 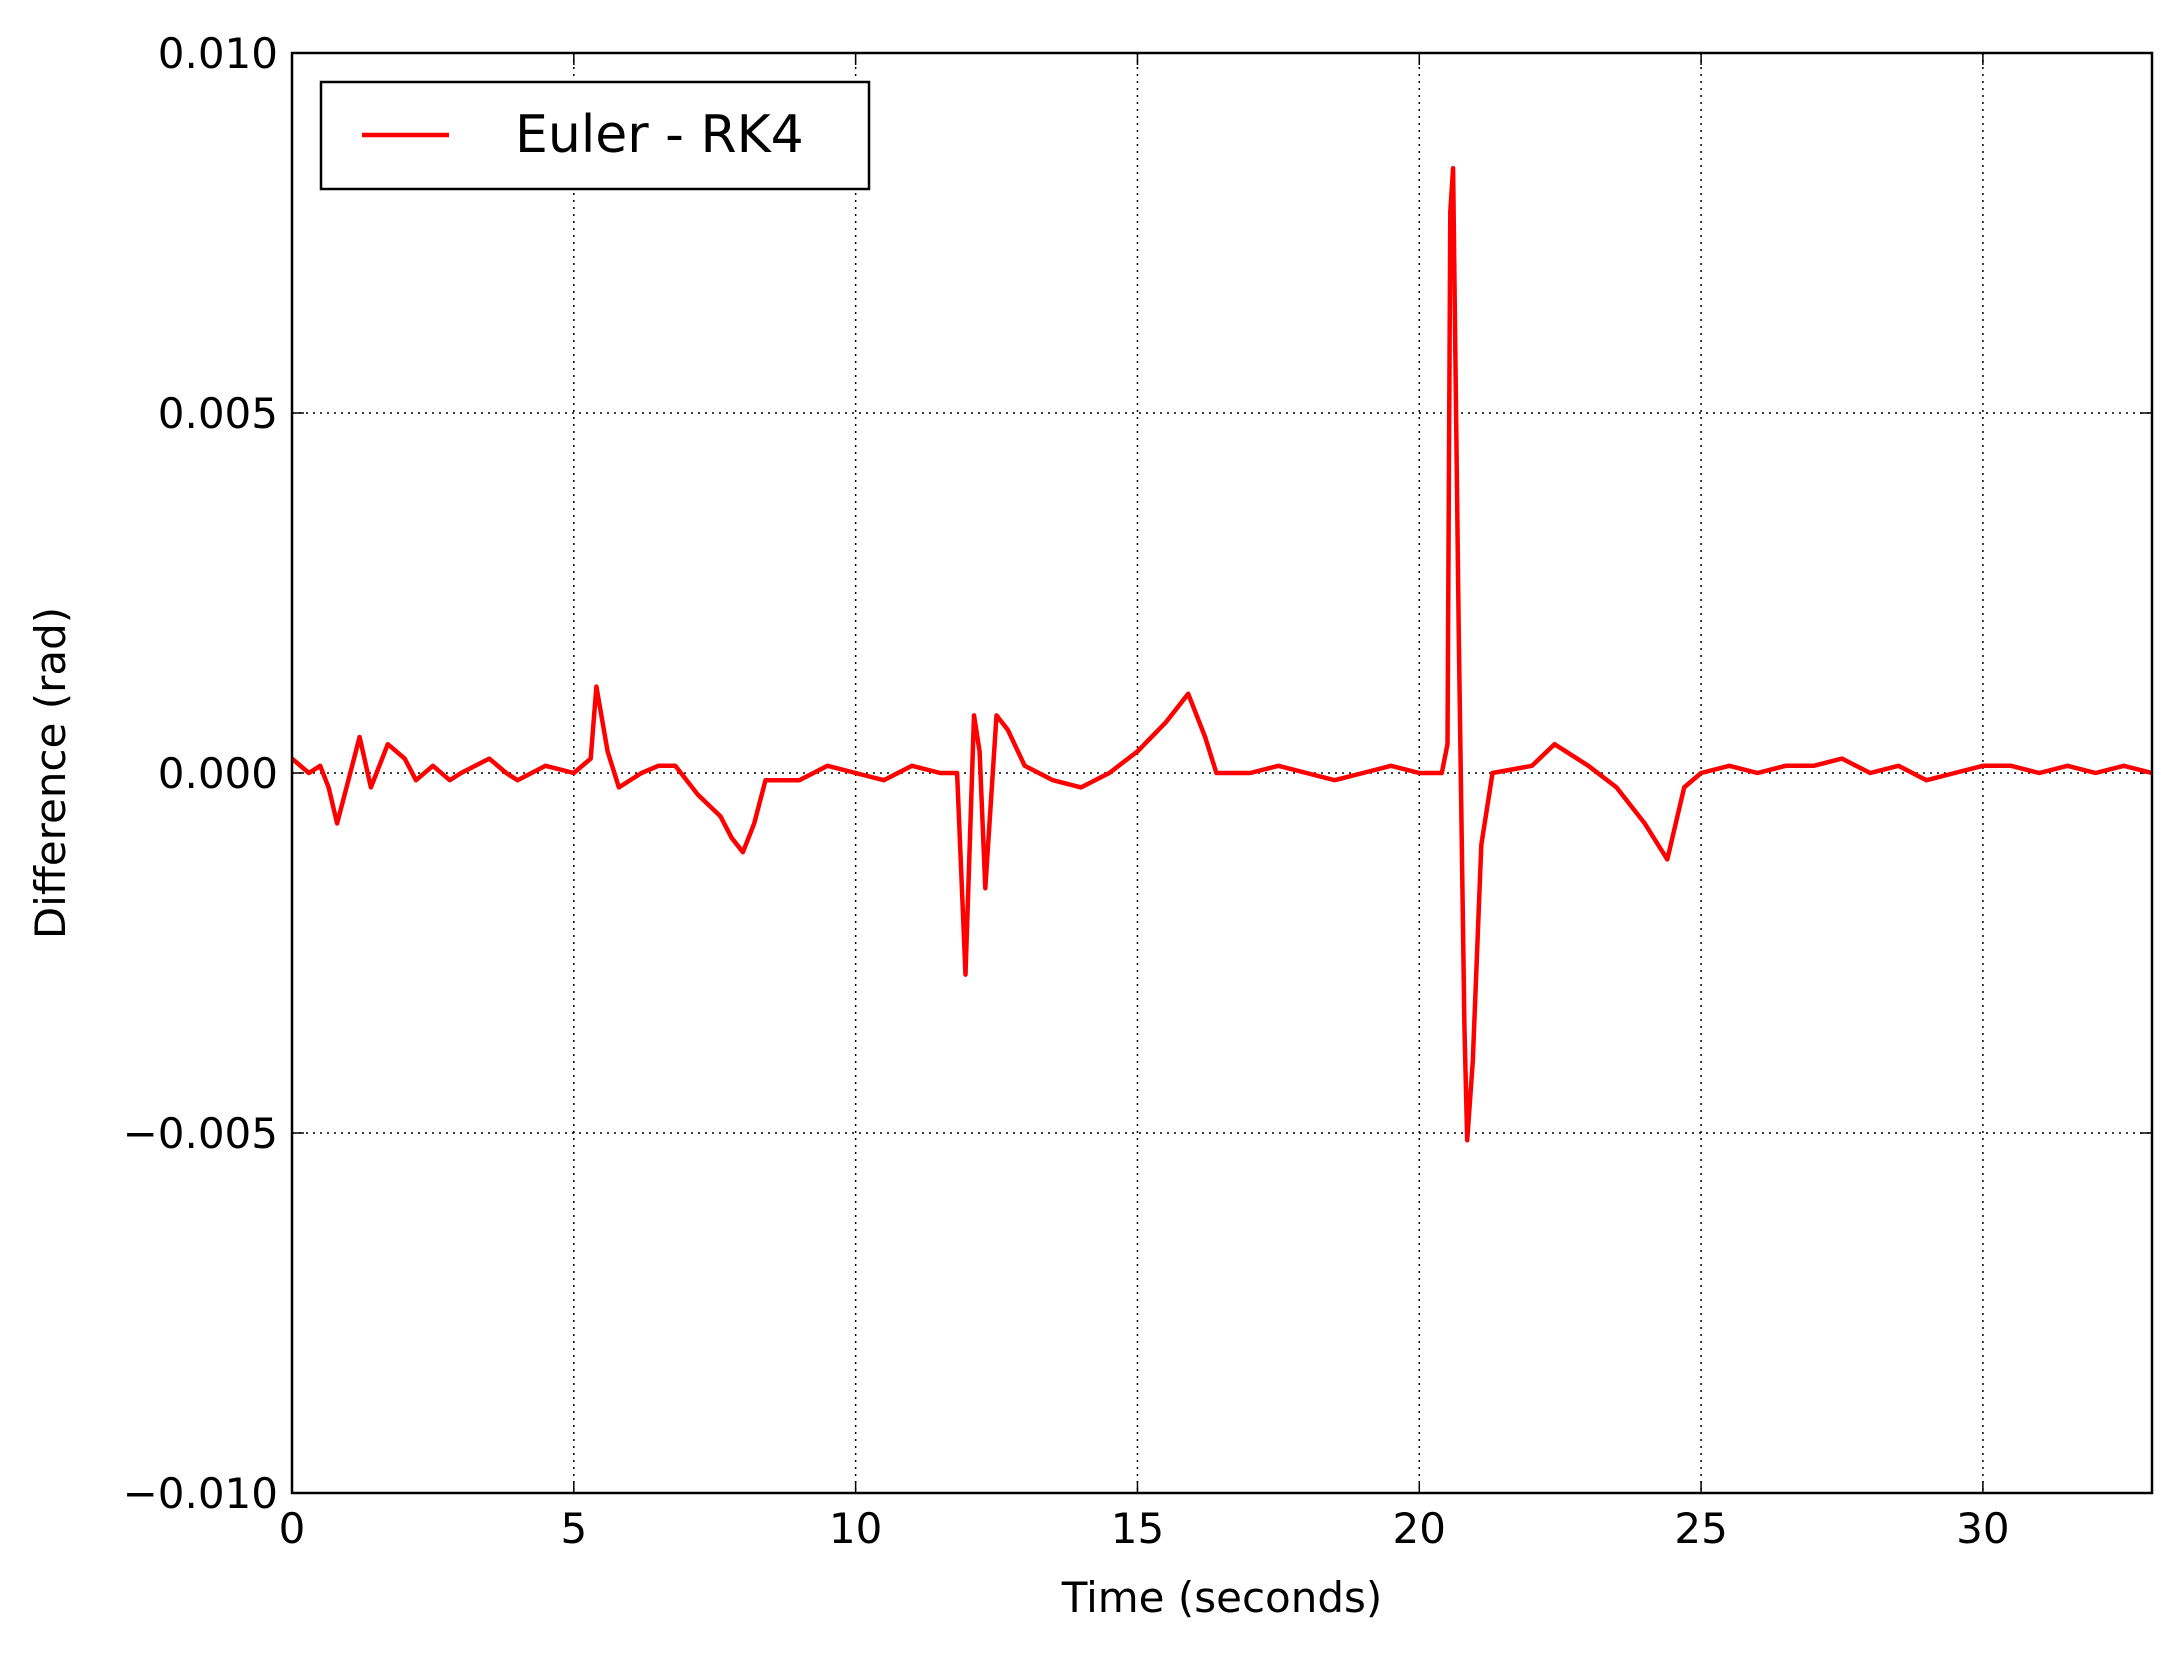 I want to click on x-tick-label: 10, so click(x=855, y=1528).